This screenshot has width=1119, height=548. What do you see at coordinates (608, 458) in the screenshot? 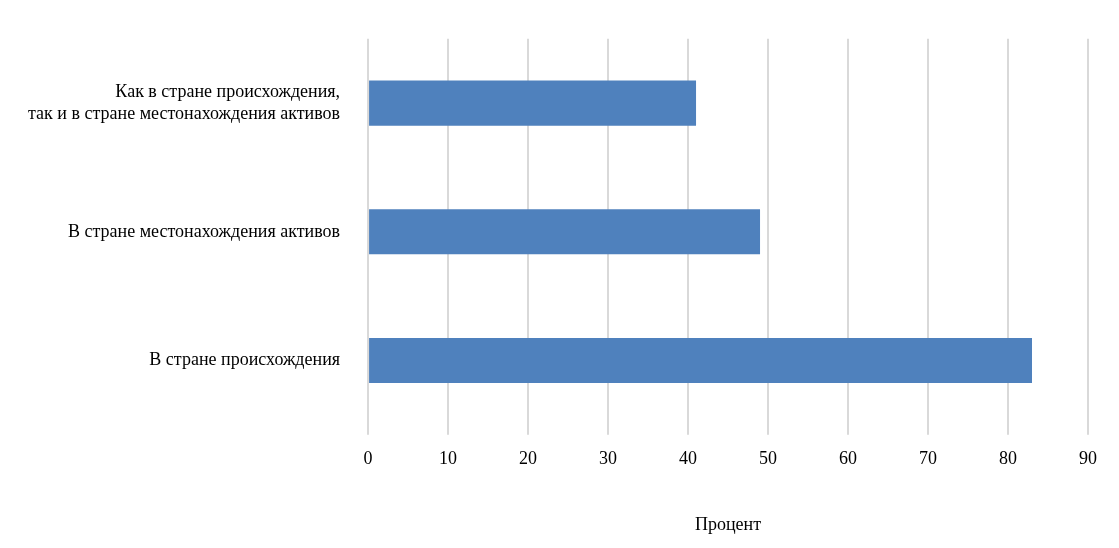
I see `x-tick-label: 30` at bounding box center [608, 458].